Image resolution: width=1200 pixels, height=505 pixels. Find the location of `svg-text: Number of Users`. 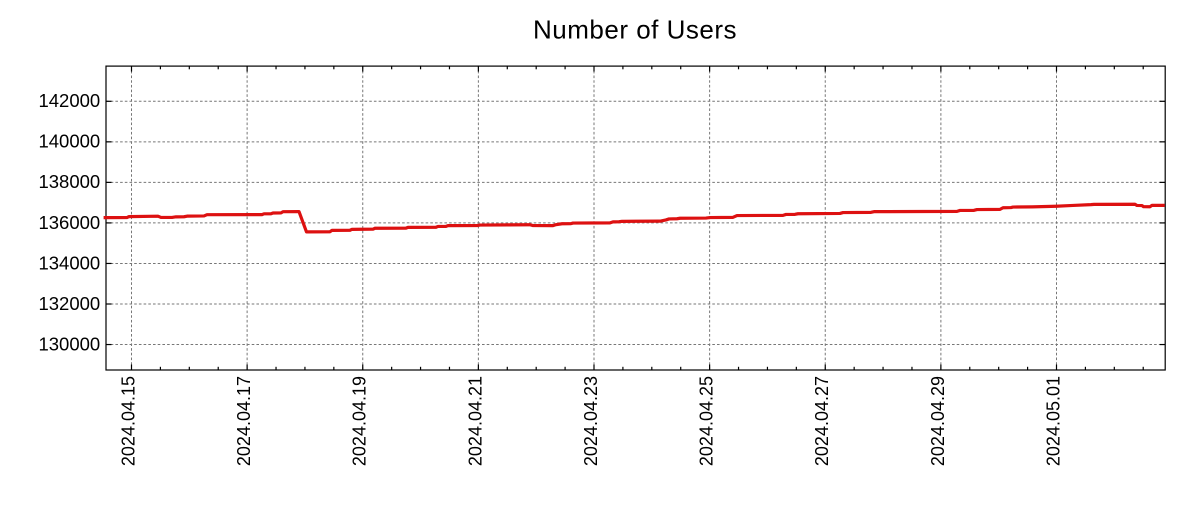

svg-text: Number of Users is located at coordinates (635, 30).